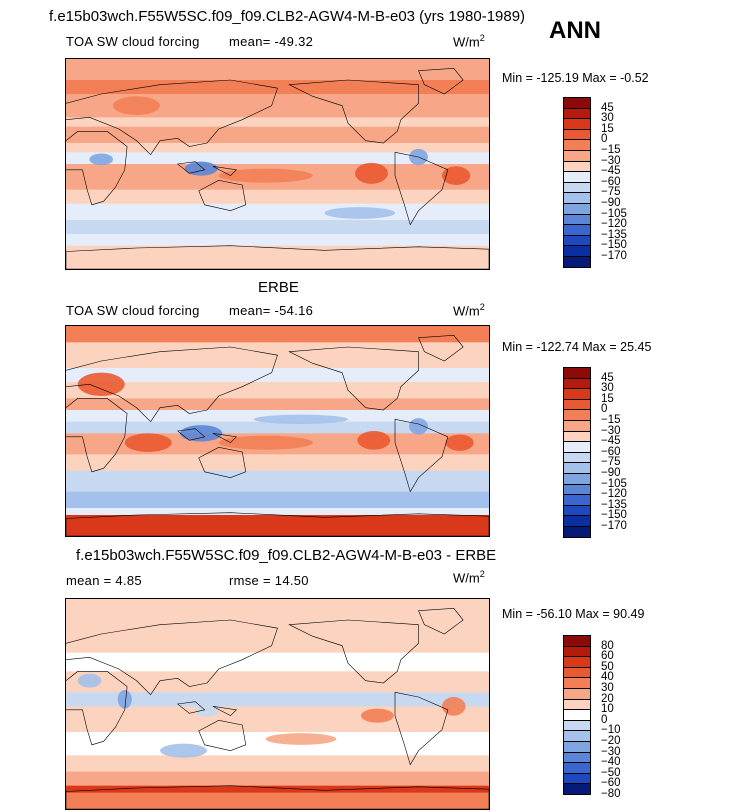 The width and height of the screenshot is (733, 812). What do you see at coordinates (607, 677) in the screenshot?
I see `colorbar-tick-label: 40` at bounding box center [607, 677].